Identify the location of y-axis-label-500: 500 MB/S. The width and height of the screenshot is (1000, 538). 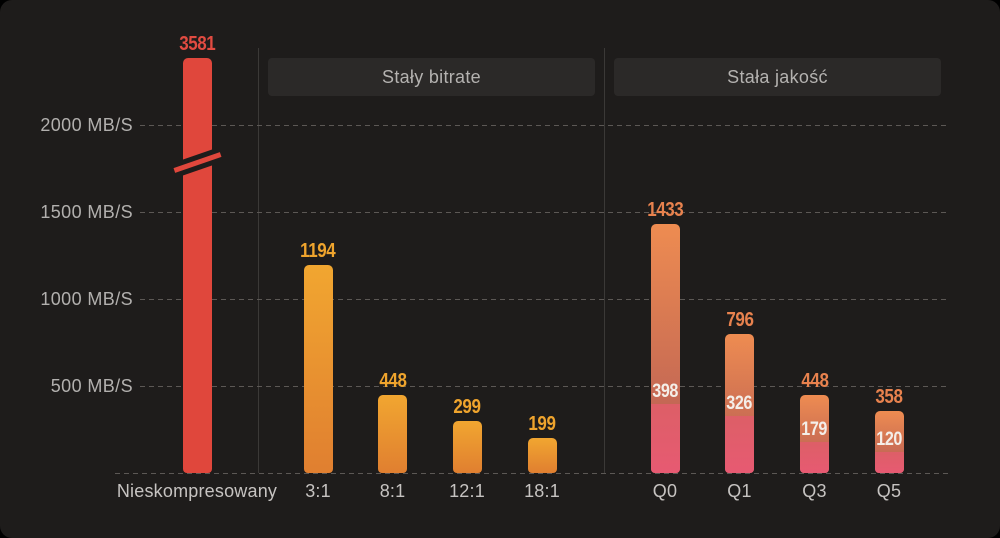
(91, 386).